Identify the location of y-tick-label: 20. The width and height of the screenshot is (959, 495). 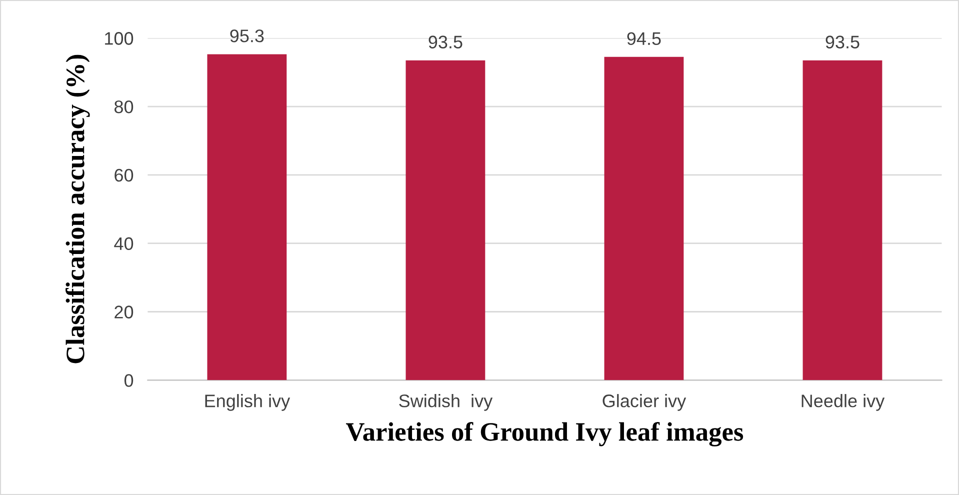
(124, 312).